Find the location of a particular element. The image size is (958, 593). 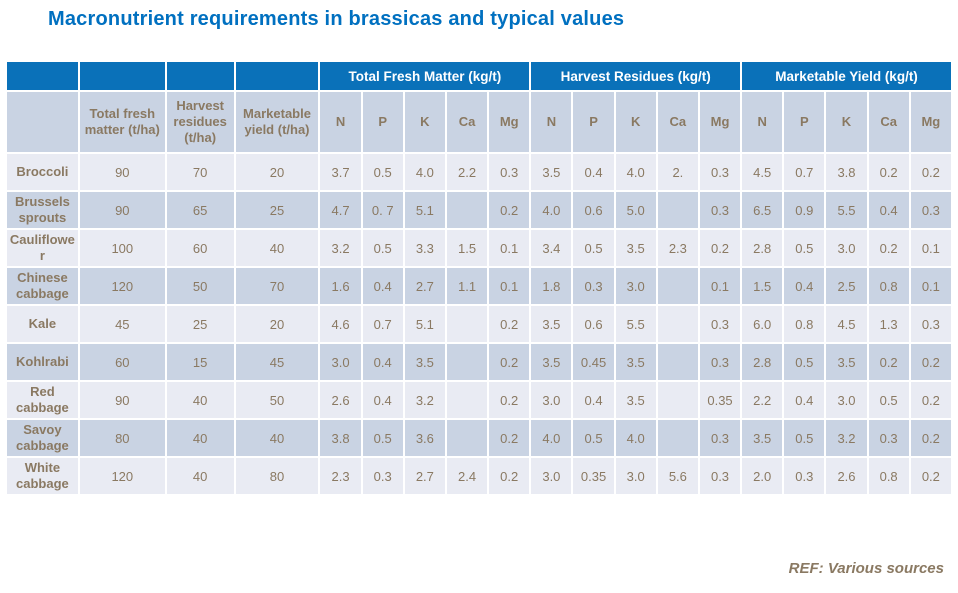

row-label: Broccoli is located at coordinates (42, 172).